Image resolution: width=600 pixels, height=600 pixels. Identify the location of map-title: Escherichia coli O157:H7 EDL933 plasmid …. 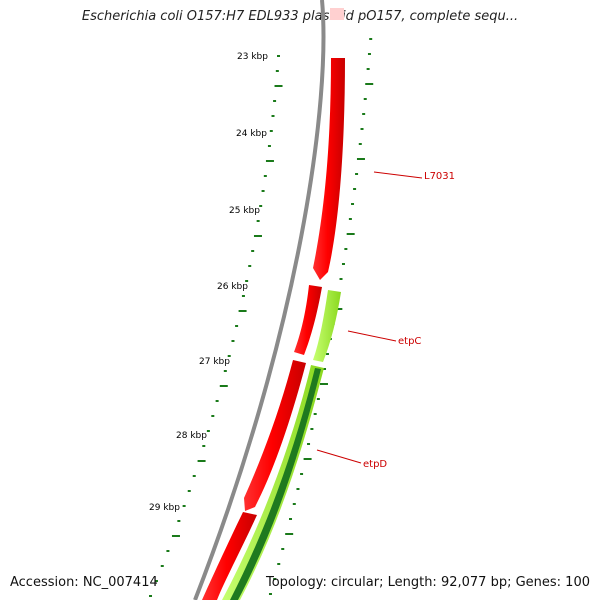
(300, 16).